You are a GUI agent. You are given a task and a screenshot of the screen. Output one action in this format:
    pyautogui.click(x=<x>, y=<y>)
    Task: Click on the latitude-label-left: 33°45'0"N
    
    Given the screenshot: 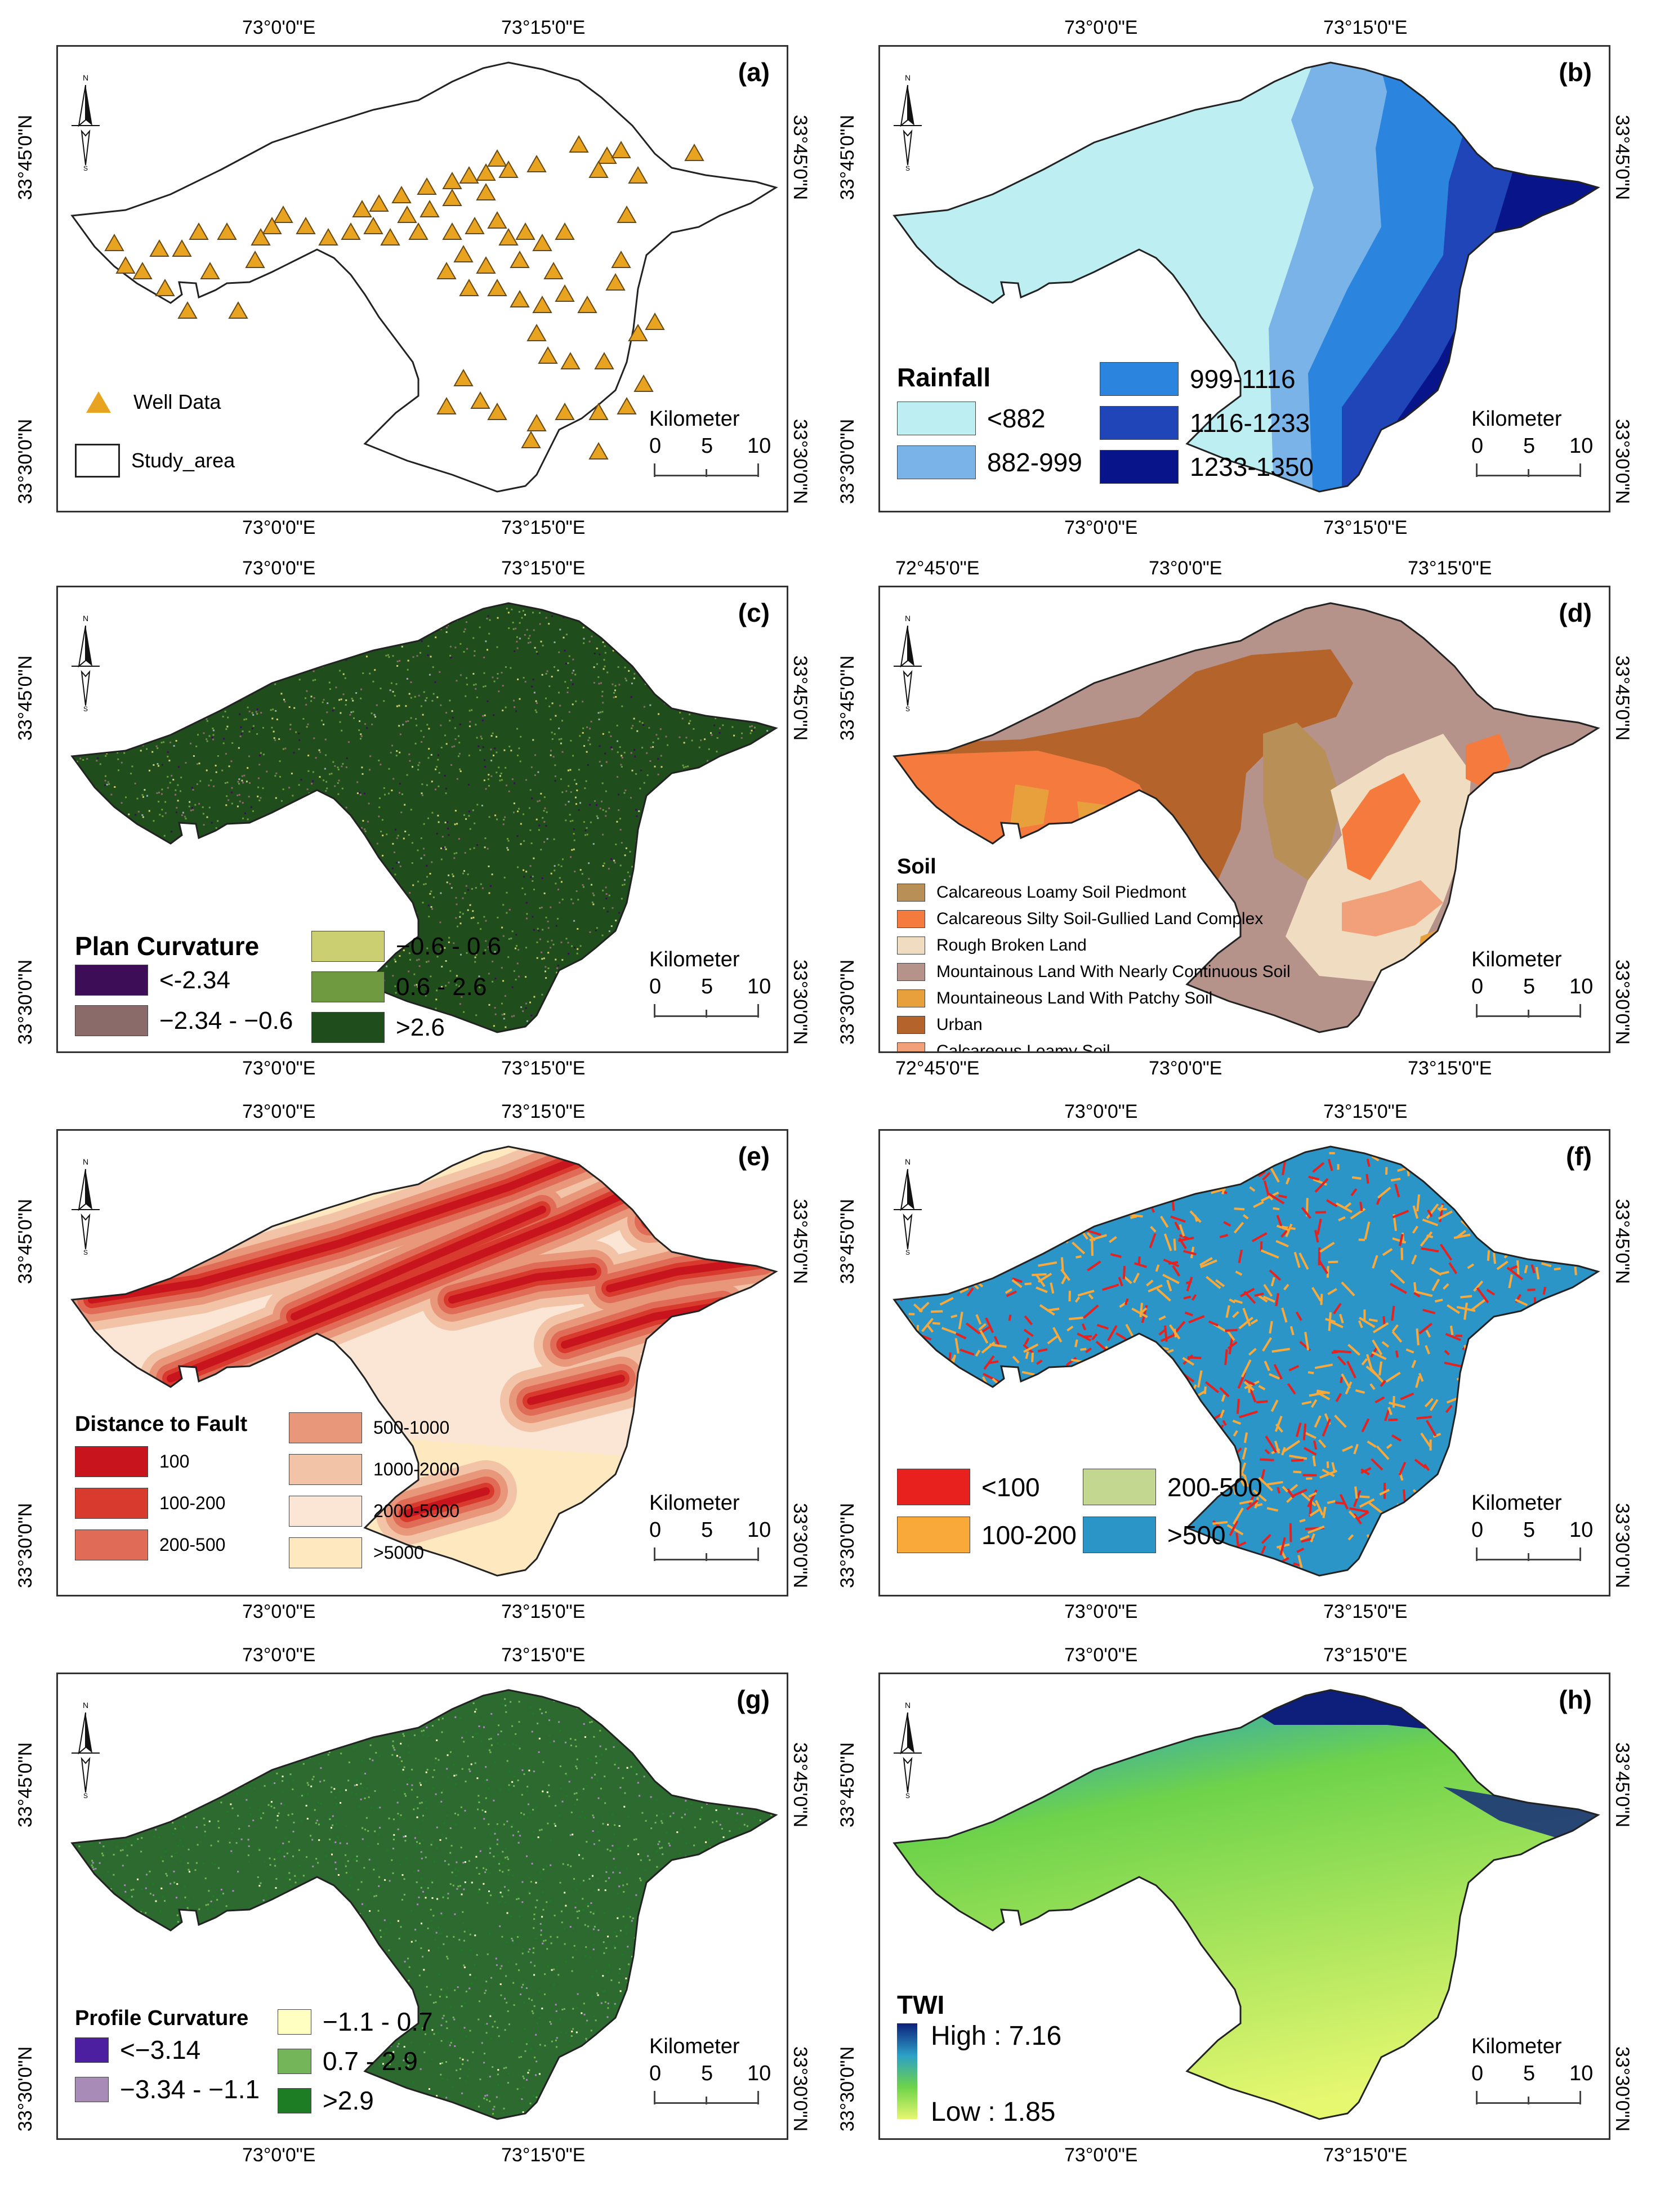 What is the action you would take?
    pyautogui.click(x=26, y=157)
    